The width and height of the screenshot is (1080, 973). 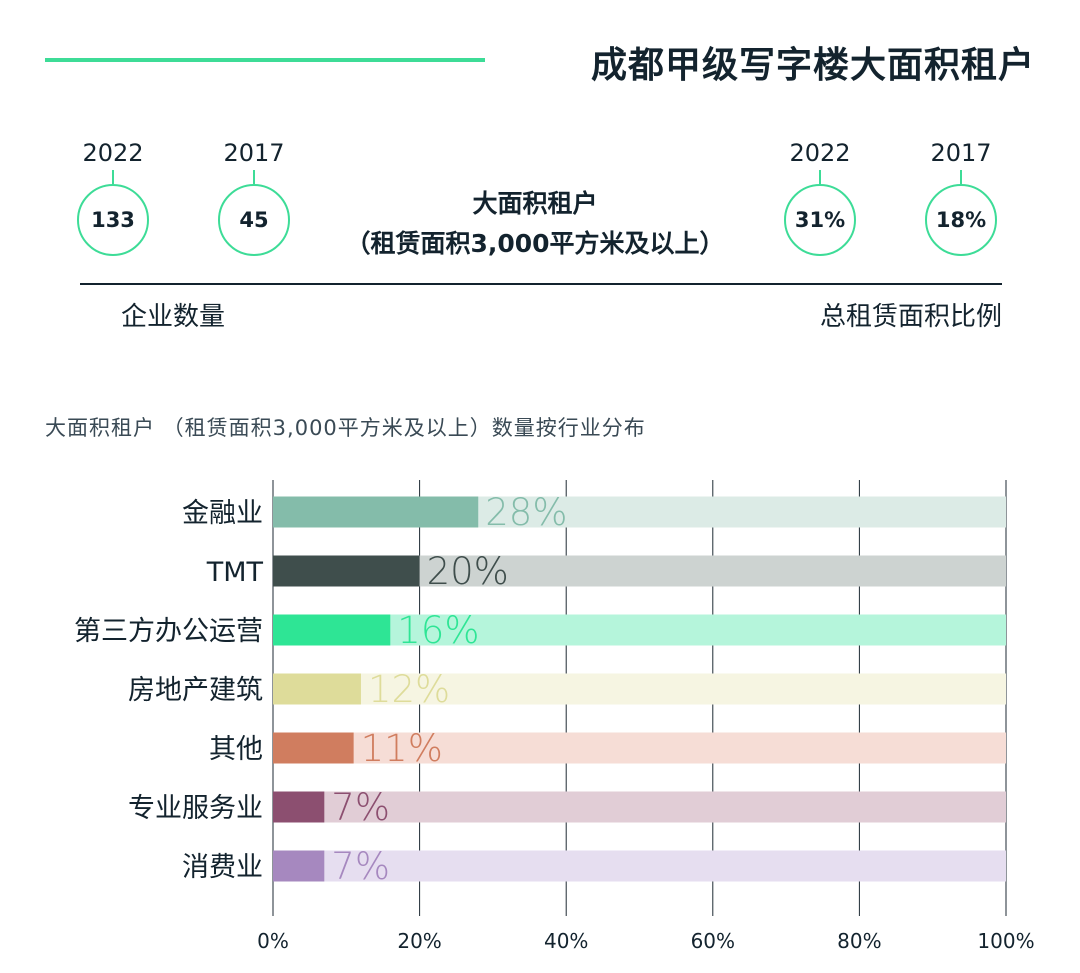 What do you see at coordinates (235, 572) in the screenshot?
I see `category-label: TMT` at bounding box center [235, 572].